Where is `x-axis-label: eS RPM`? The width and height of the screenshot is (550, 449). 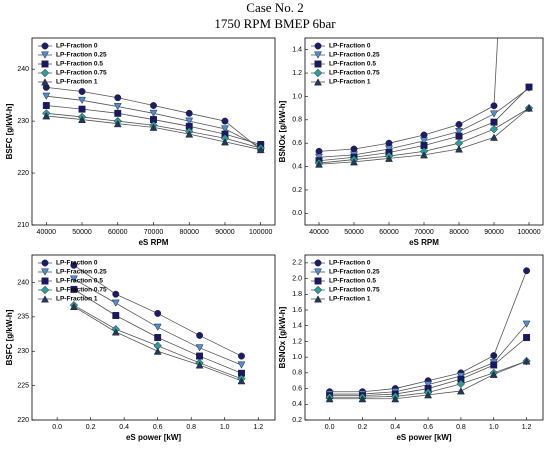 x-axis-label: eS RPM is located at coordinates (154, 242).